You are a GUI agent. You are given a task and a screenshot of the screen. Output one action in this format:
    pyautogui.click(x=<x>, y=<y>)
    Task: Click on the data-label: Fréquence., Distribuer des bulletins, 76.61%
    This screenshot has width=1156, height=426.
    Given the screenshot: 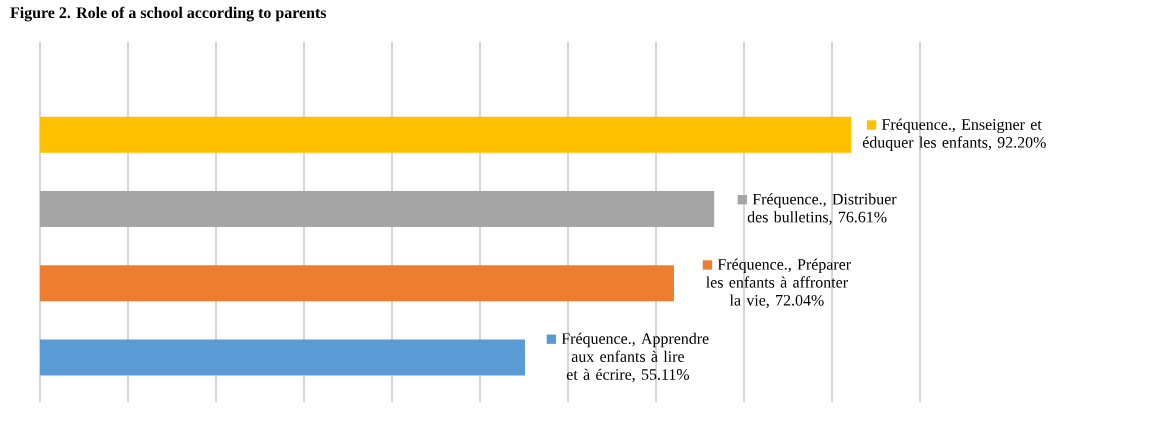 What is the action you would take?
    pyautogui.click(x=822, y=209)
    